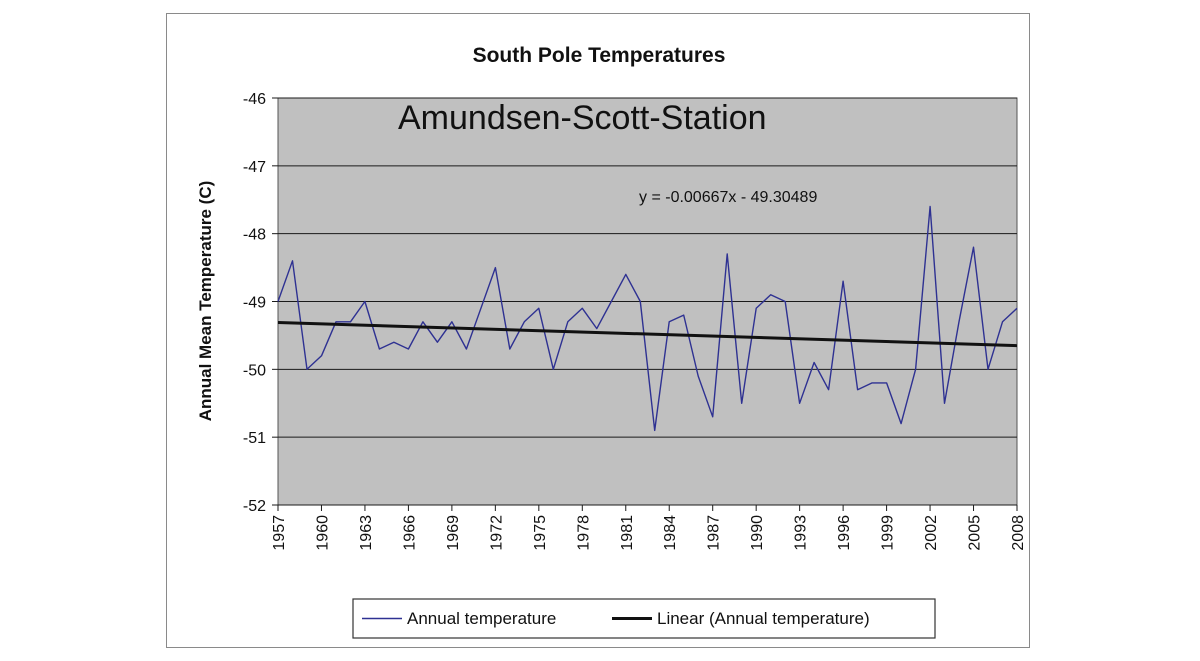 This screenshot has height=661, width=1200. I want to click on y-tick-label: -50, so click(254, 370).